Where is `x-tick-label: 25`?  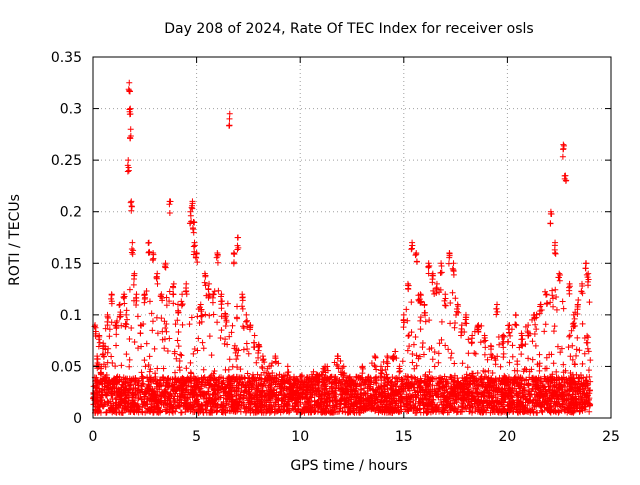 x-tick-label: 25 is located at coordinates (611, 437).